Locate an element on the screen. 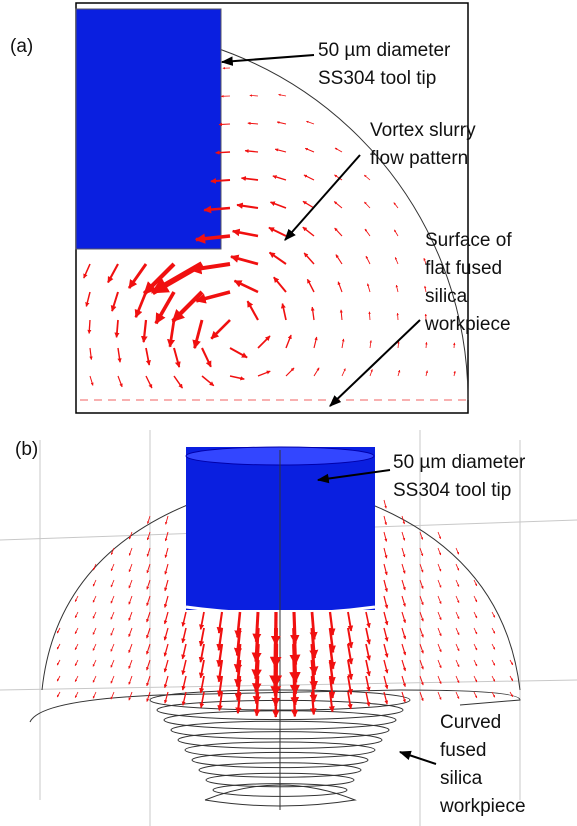 The height and width of the screenshot is (826, 577). annotation: Curved is located at coordinates (470, 722).